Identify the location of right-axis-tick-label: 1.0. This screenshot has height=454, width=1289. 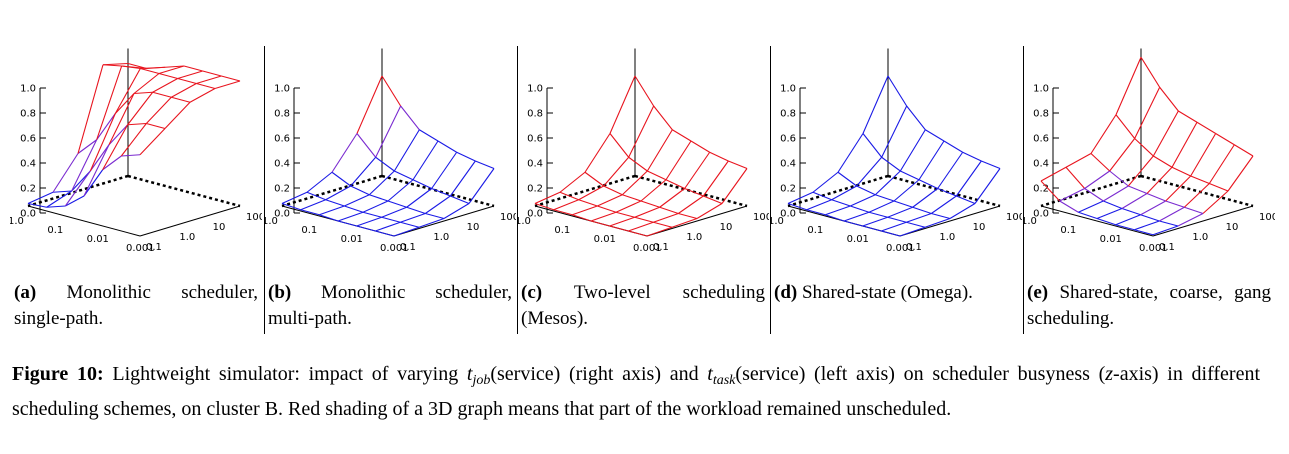
(694, 237).